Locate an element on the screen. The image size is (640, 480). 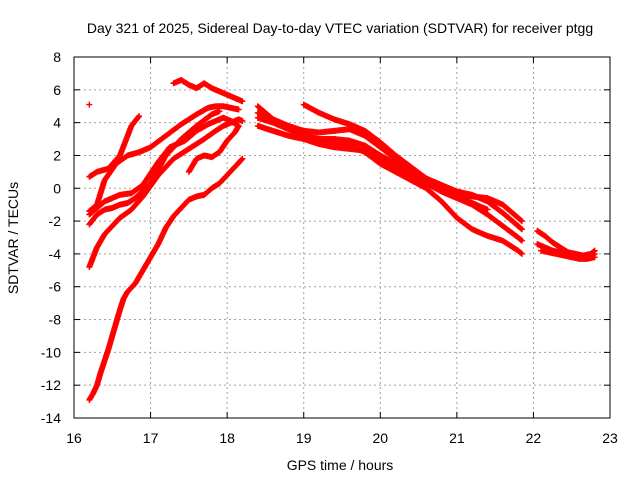
x-axis-label: GPS time / hours is located at coordinates (340, 465).